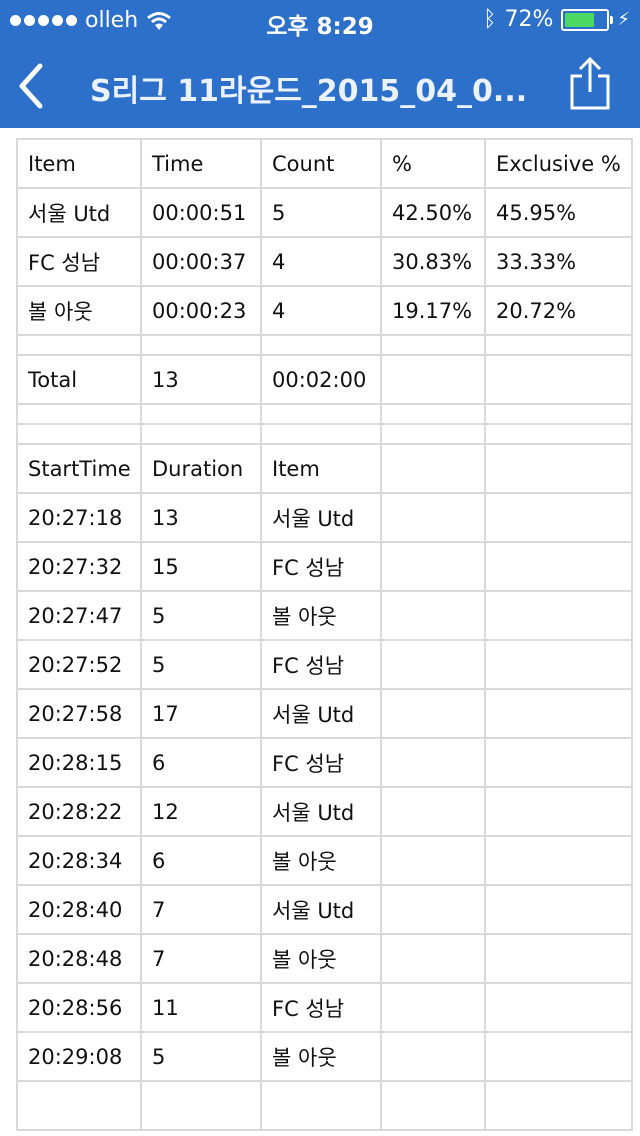  I want to click on table-cell: 20:27:52, so click(79, 664).